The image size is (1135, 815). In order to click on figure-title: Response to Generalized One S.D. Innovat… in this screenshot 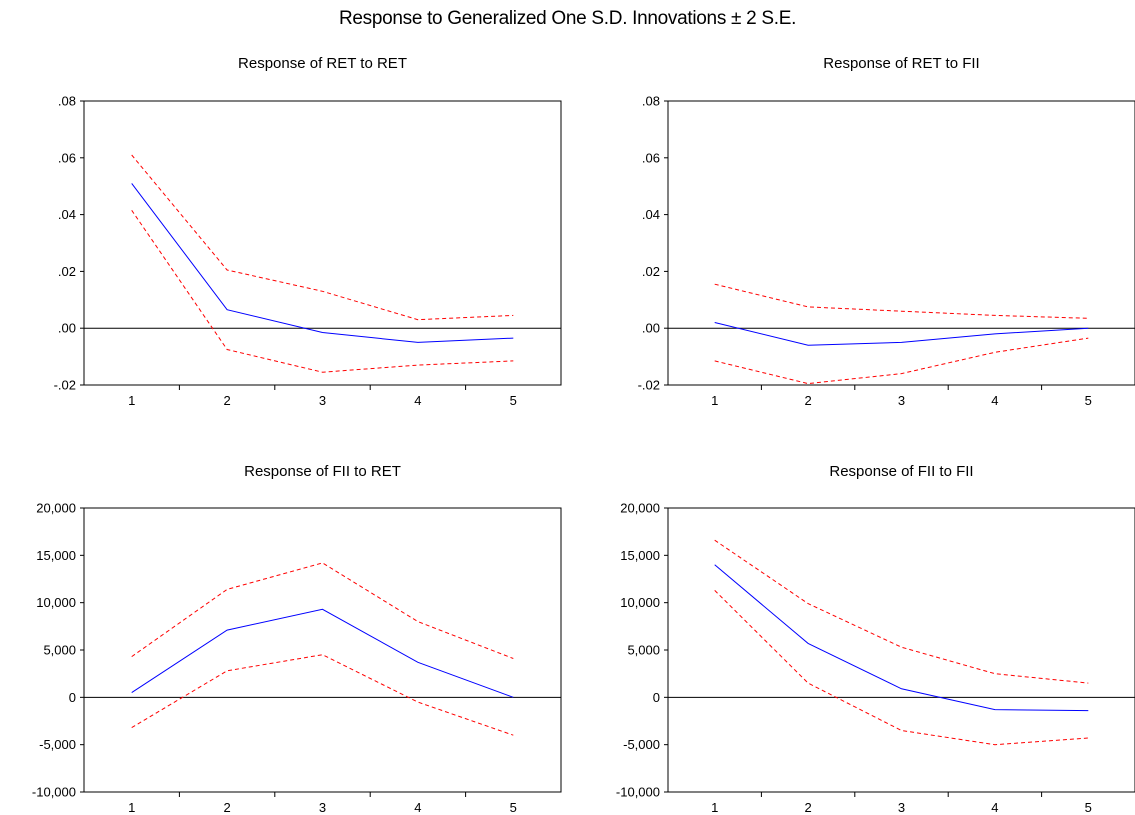, I will do `click(567, 18)`.